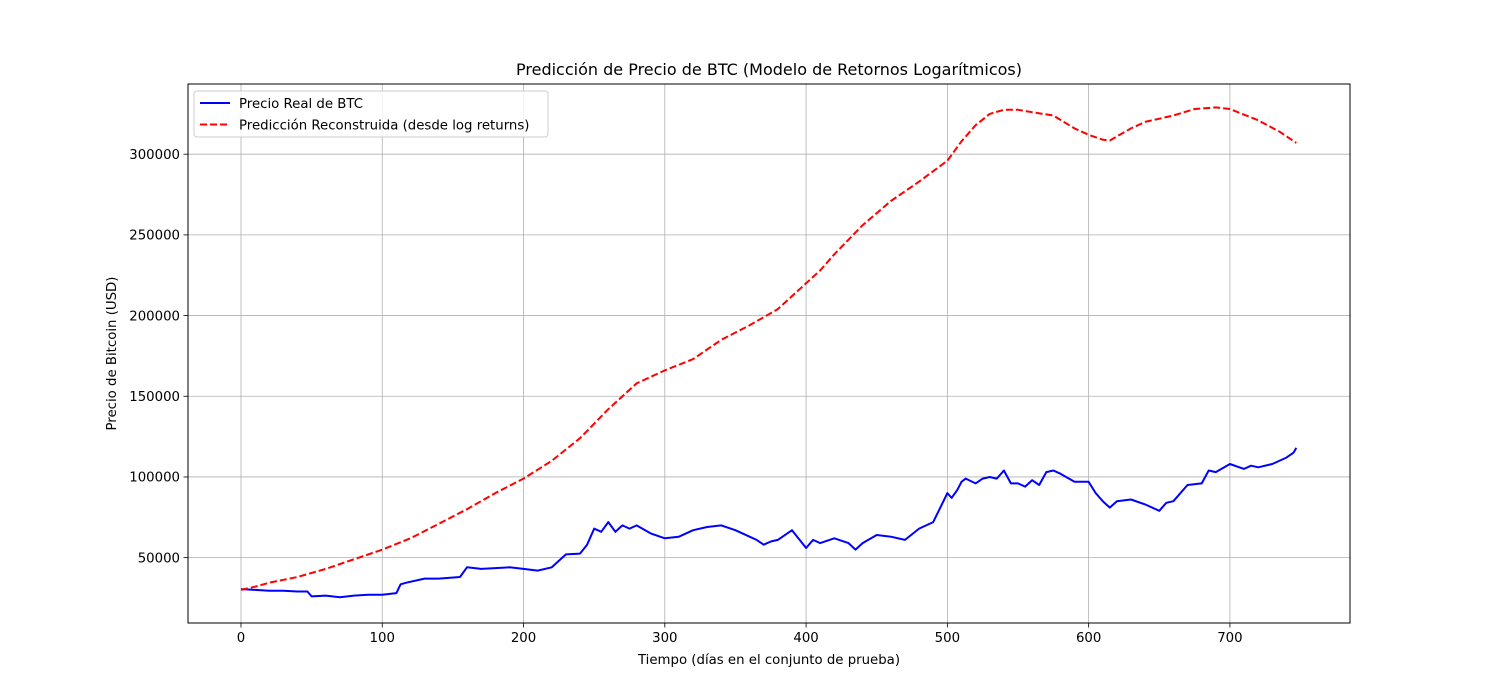 The height and width of the screenshot is (700, 1500). What do you see at coordinates (154, 155) in the screenshot?
I see `y-tick-label: 300000` at bounding box center [154, 155].